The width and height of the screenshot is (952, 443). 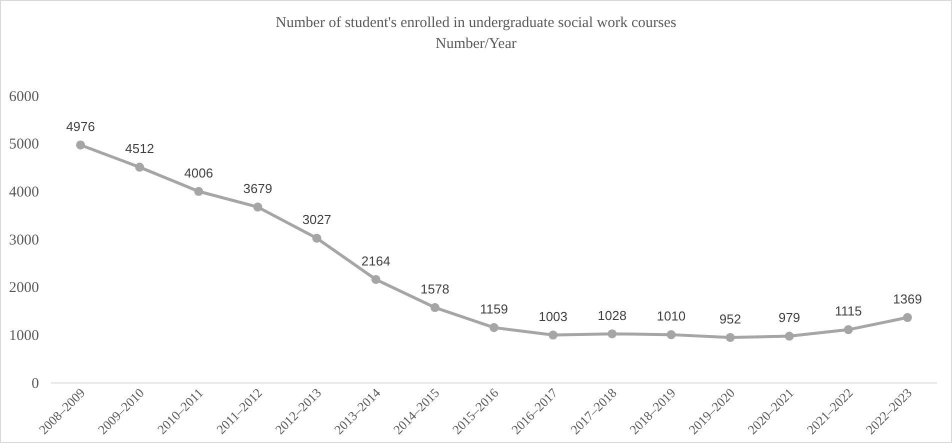 What do you see at coordinates (494, 309) in the screenshot?
I see `data-label: 1159` at bounding box center [494, 309].